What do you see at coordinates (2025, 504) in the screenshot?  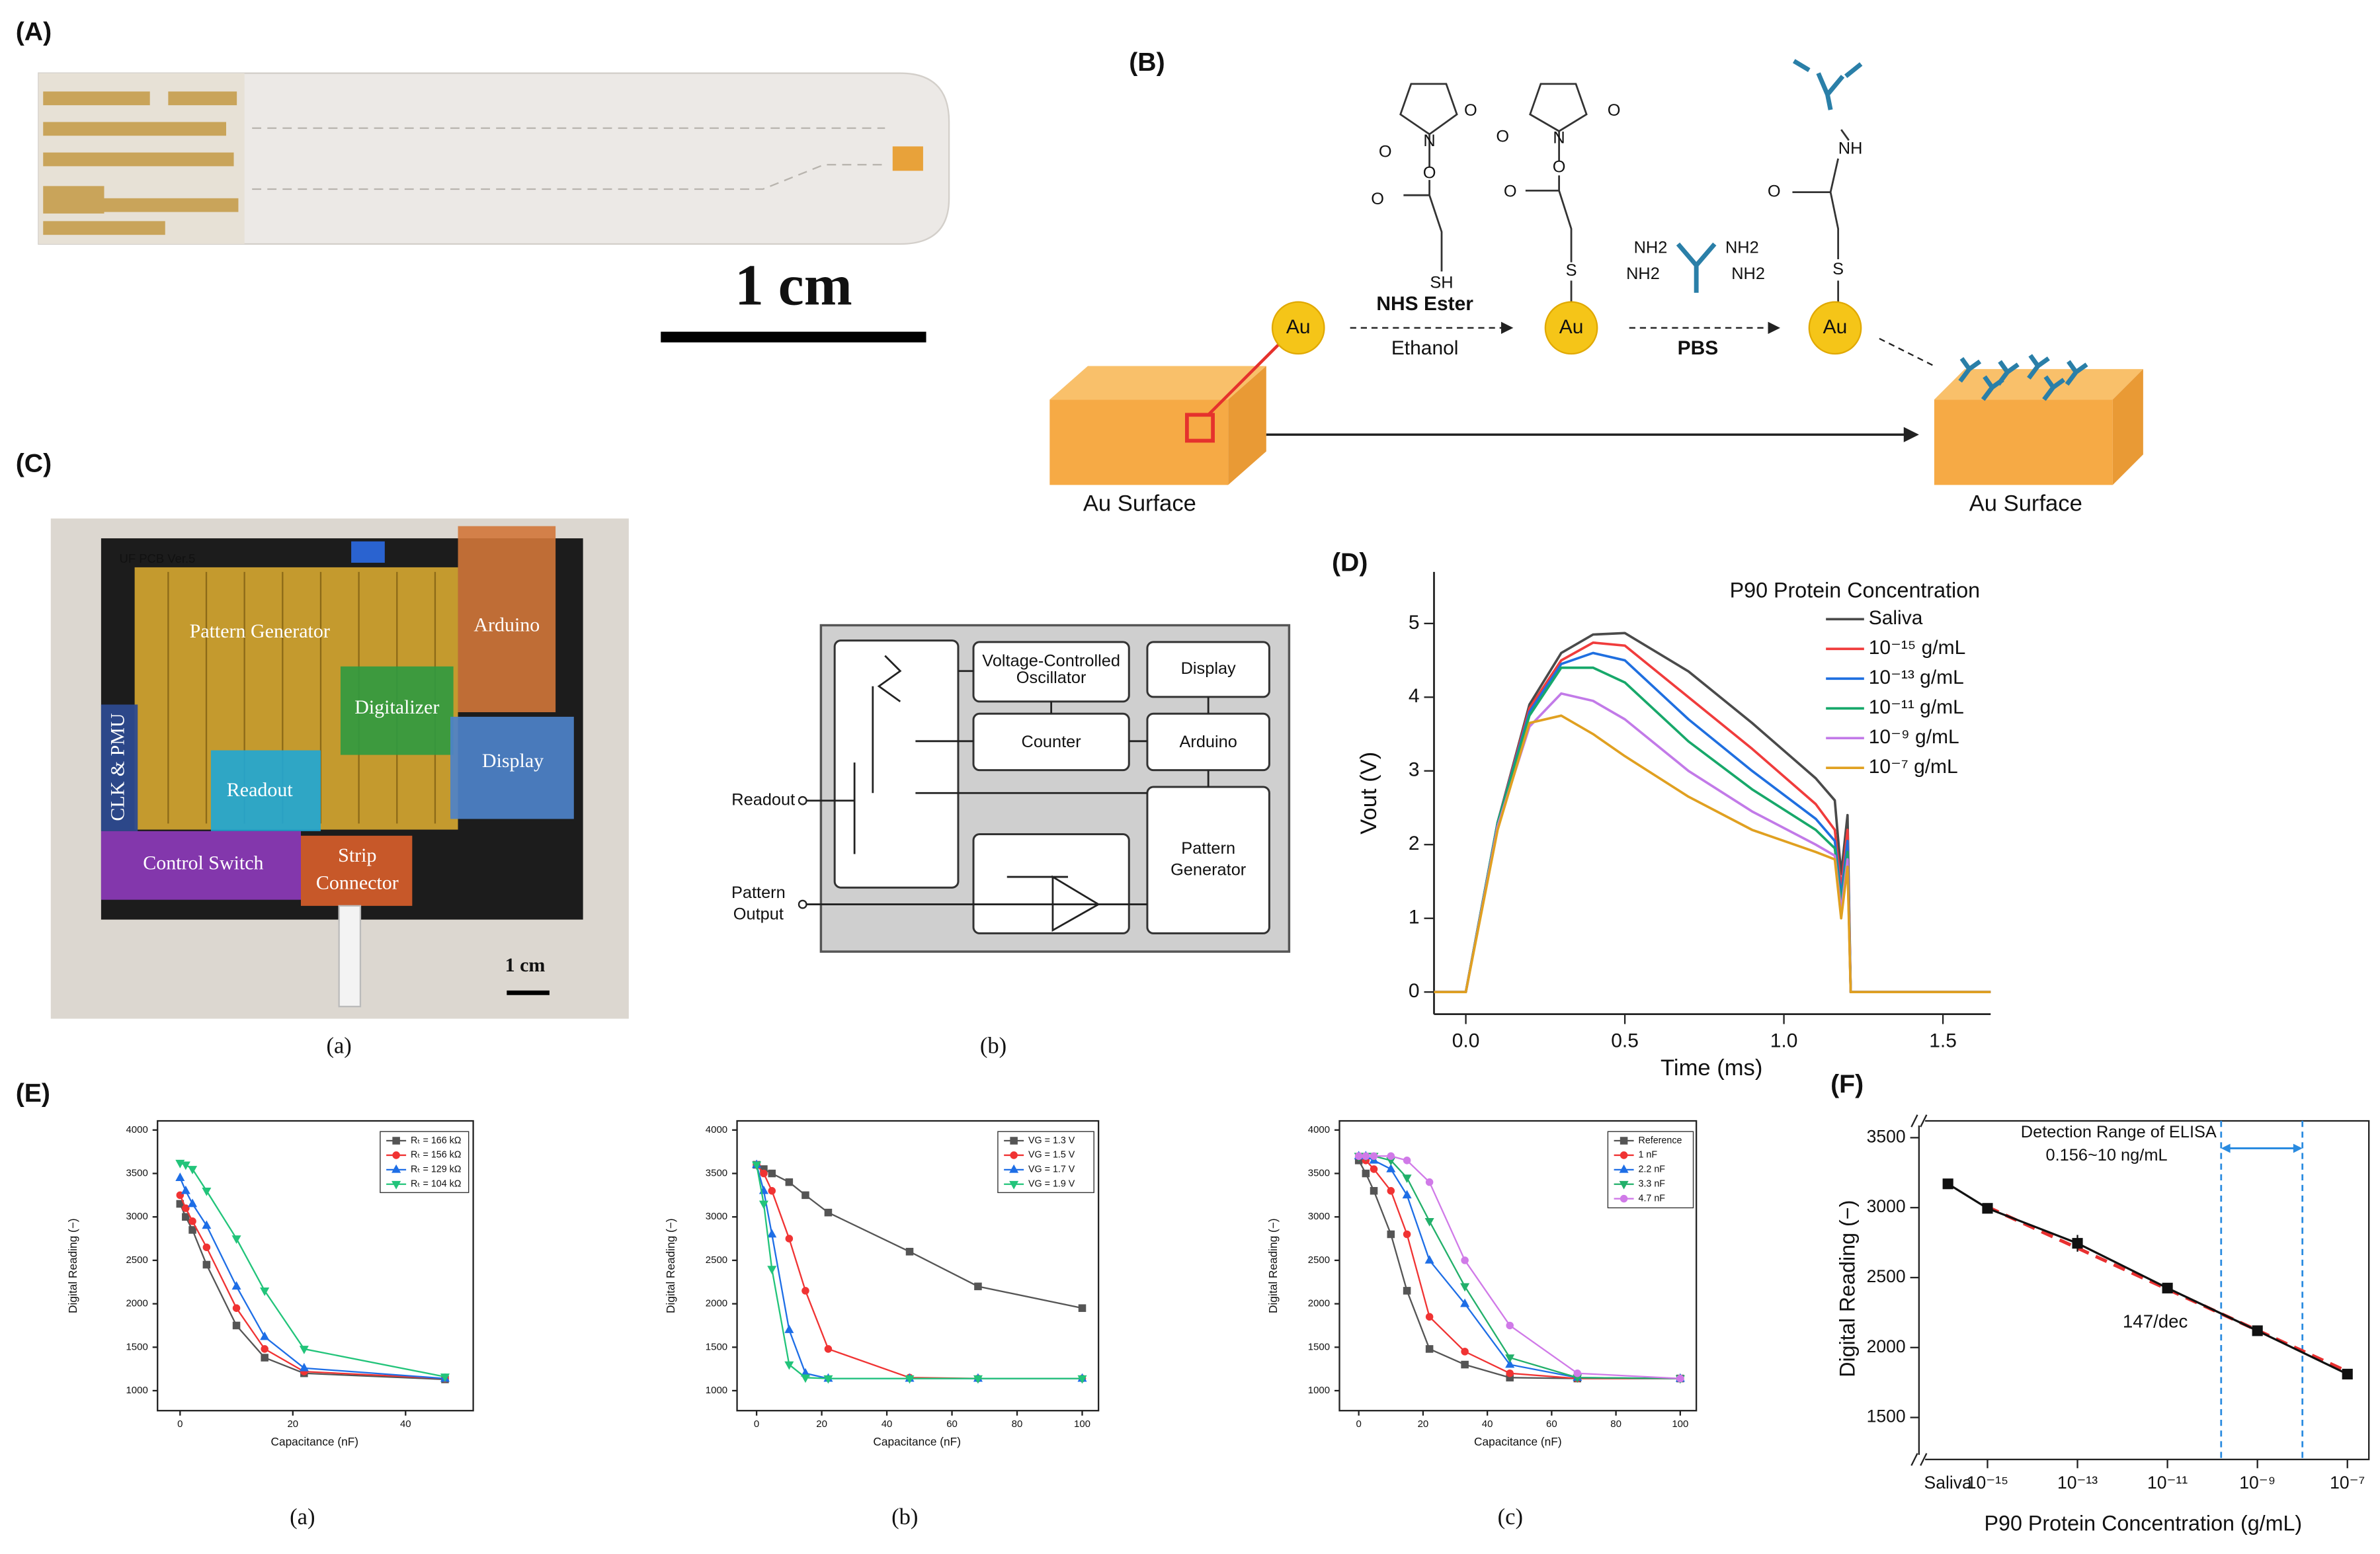 I see `surface-label: Au Surface` at bounding box center [2025, 504].